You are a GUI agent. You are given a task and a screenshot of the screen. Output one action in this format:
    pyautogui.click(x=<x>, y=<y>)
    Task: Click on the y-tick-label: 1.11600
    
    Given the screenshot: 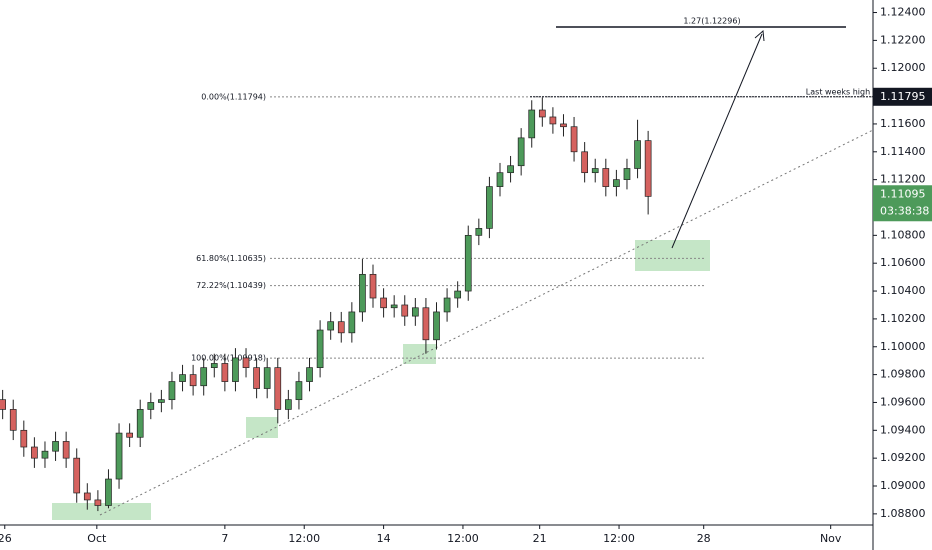 What is the action you would take?
    pyautogui.click(x=903, y=123)
    